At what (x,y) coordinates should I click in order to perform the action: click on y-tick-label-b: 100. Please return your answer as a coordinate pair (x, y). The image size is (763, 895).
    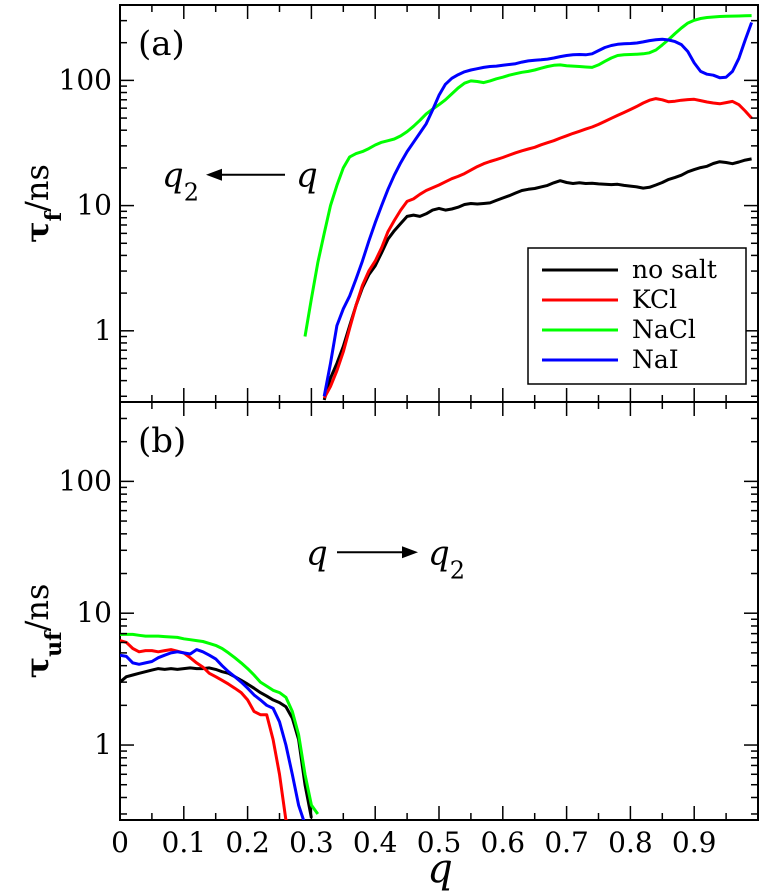
    Looking at the image, I should click on (85, 480).